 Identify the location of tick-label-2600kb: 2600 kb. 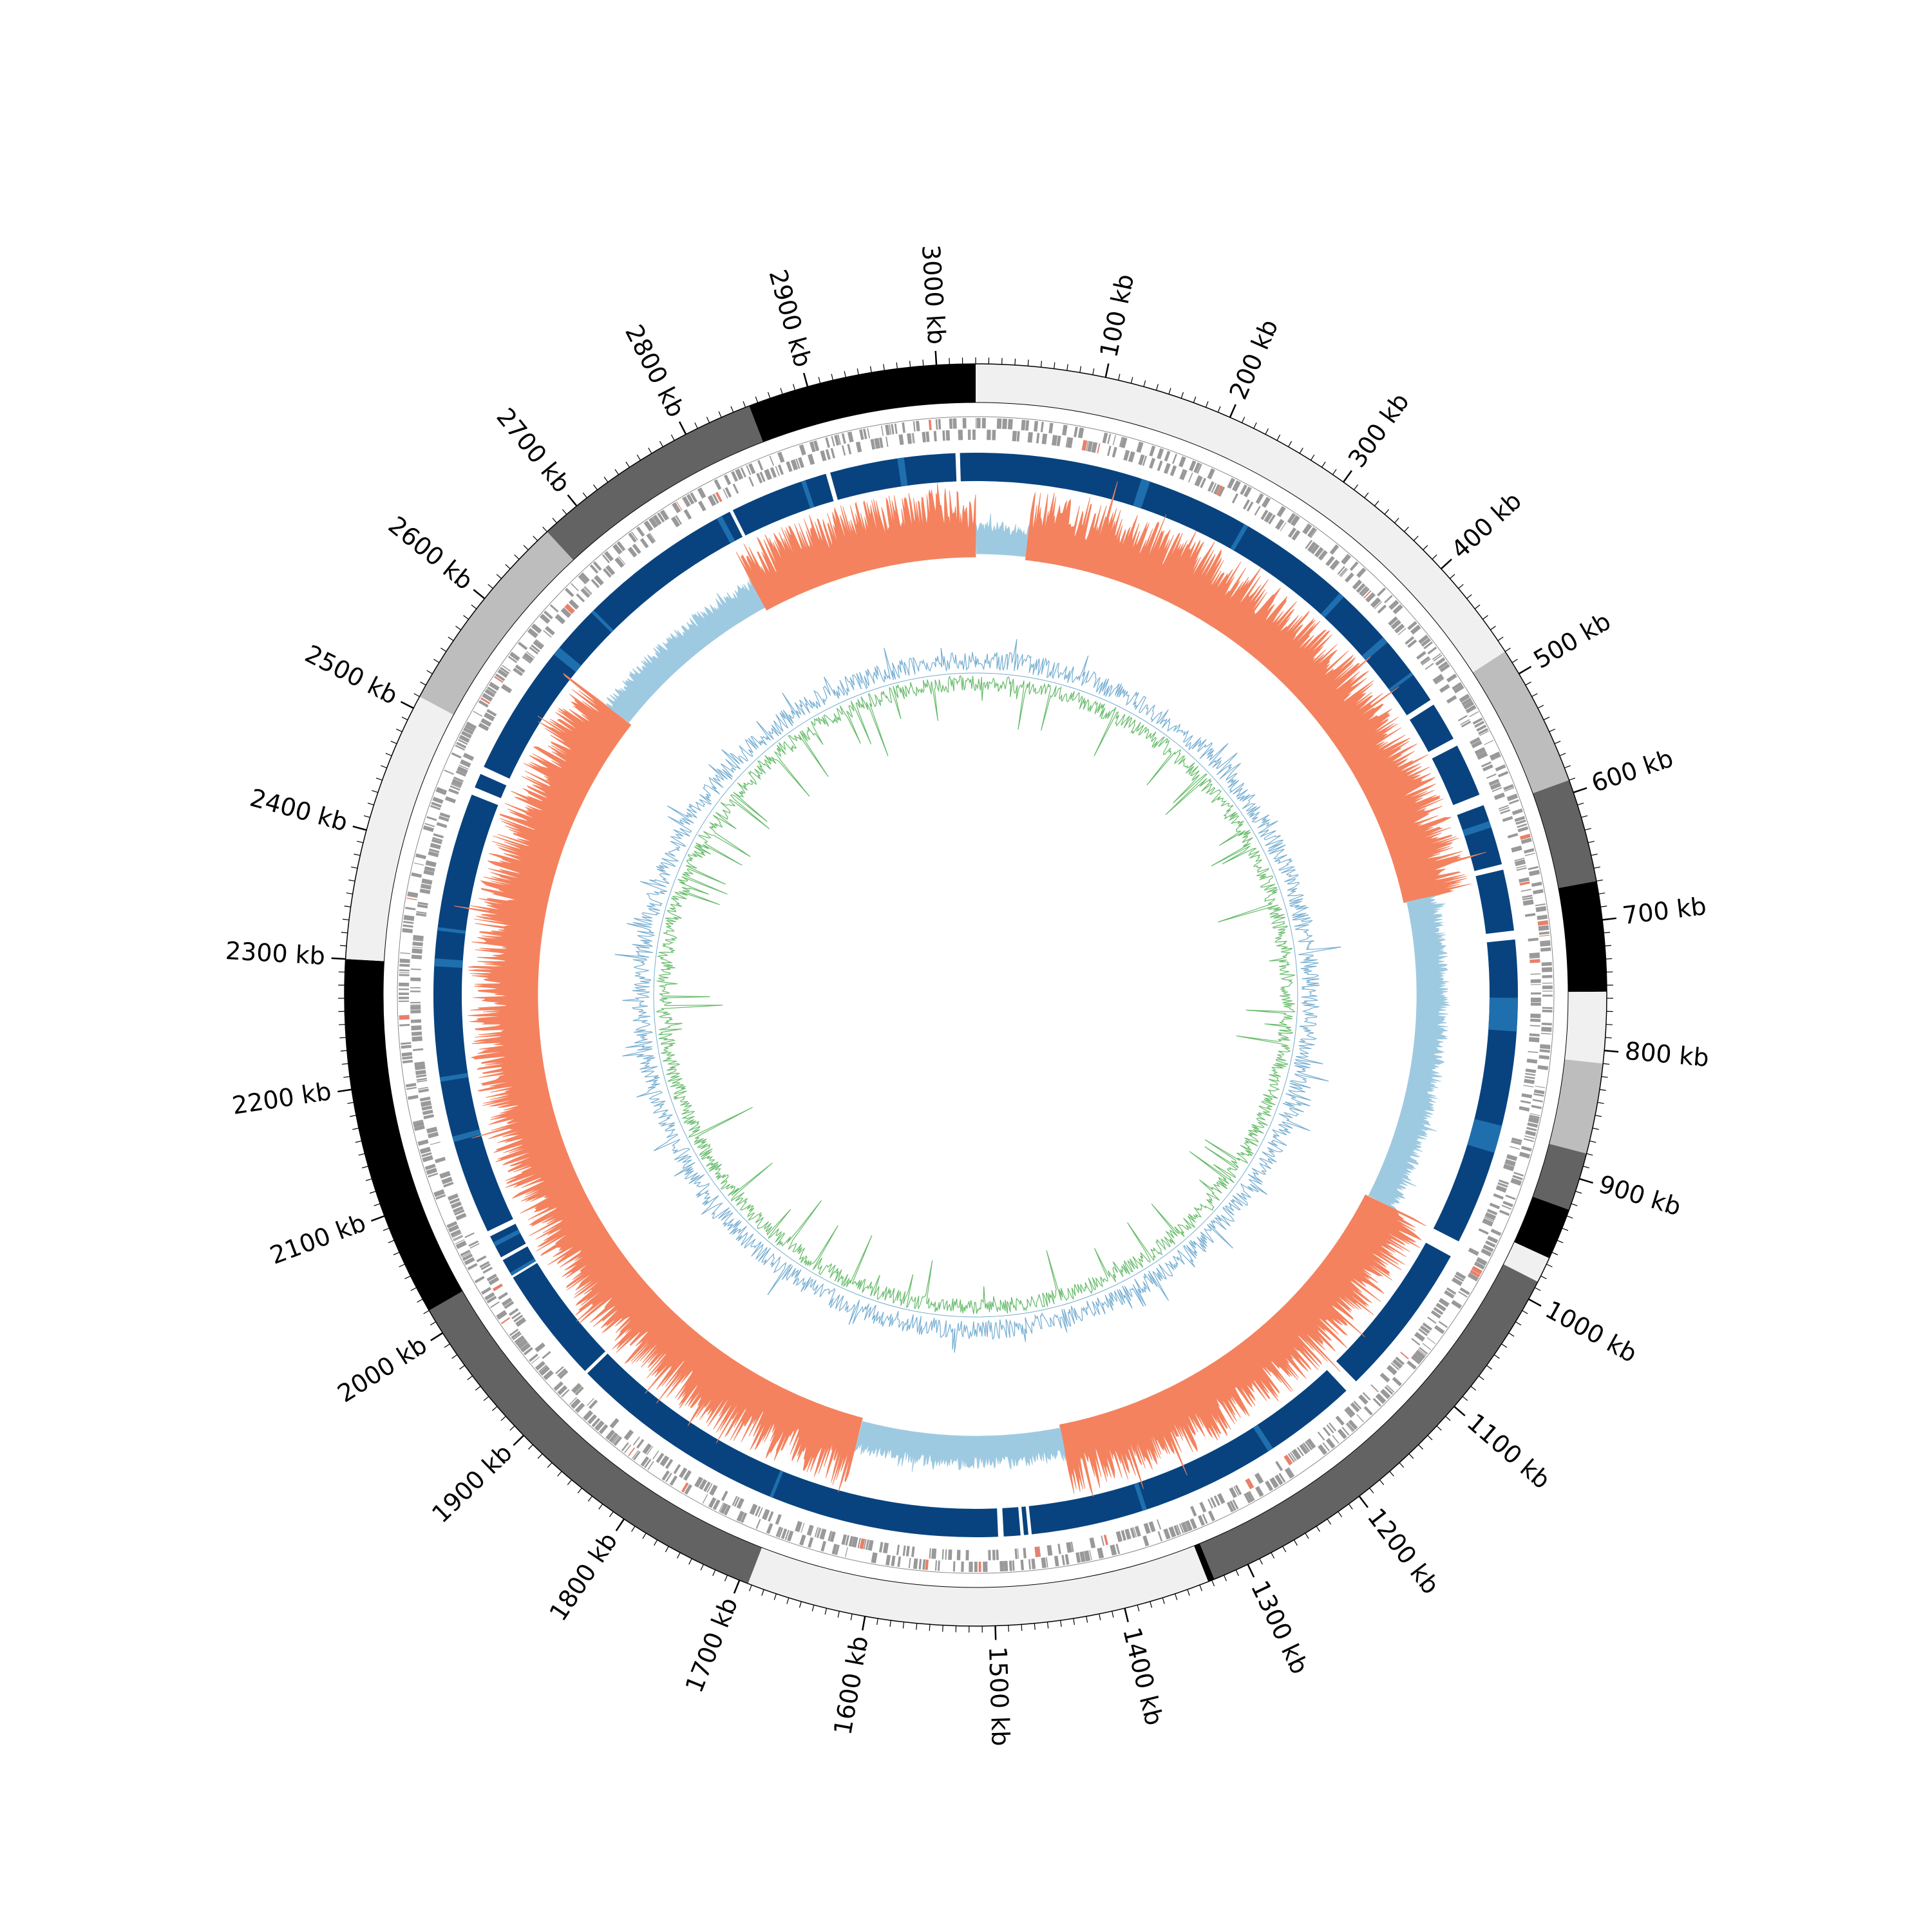
(431, 554).